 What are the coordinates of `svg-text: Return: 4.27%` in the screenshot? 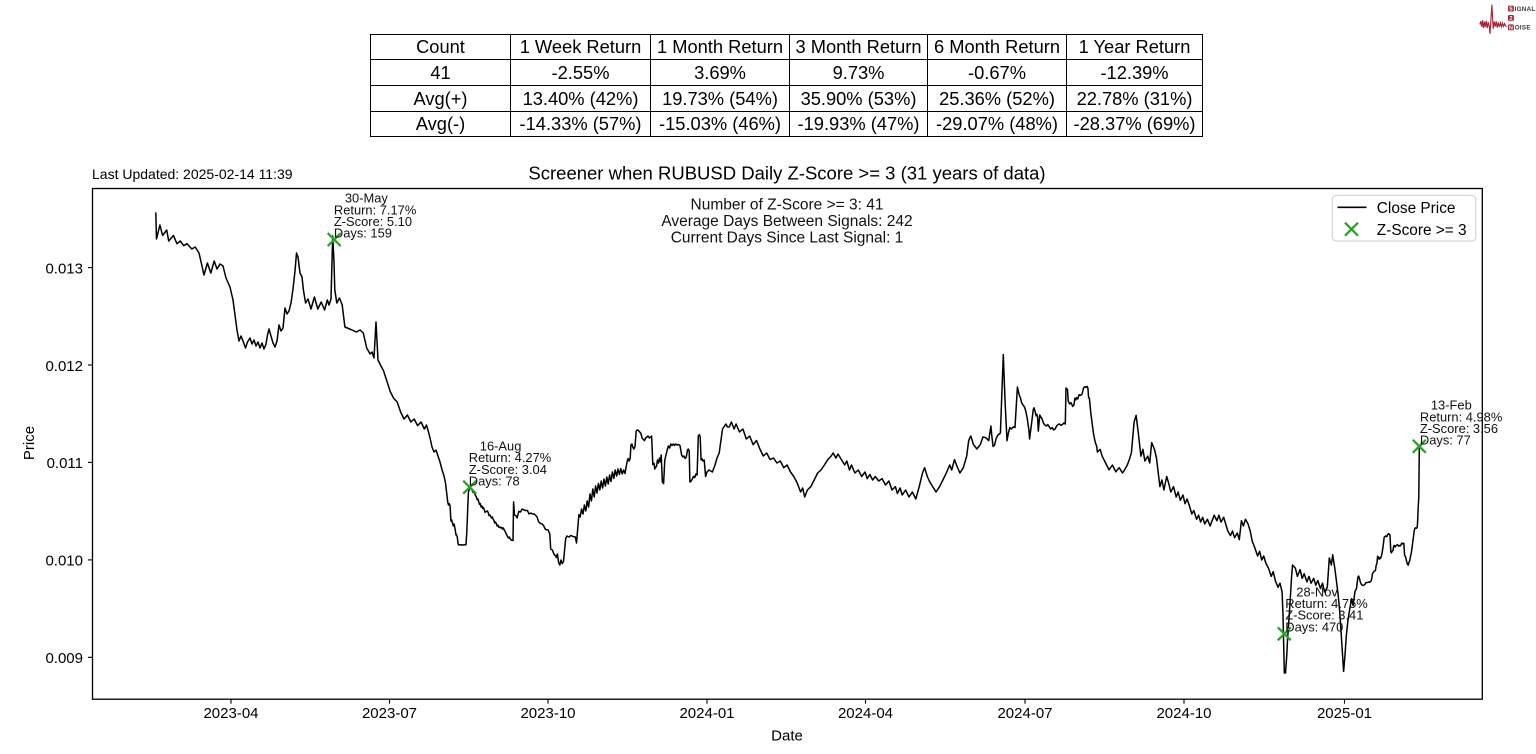 It's located at (510, 457).